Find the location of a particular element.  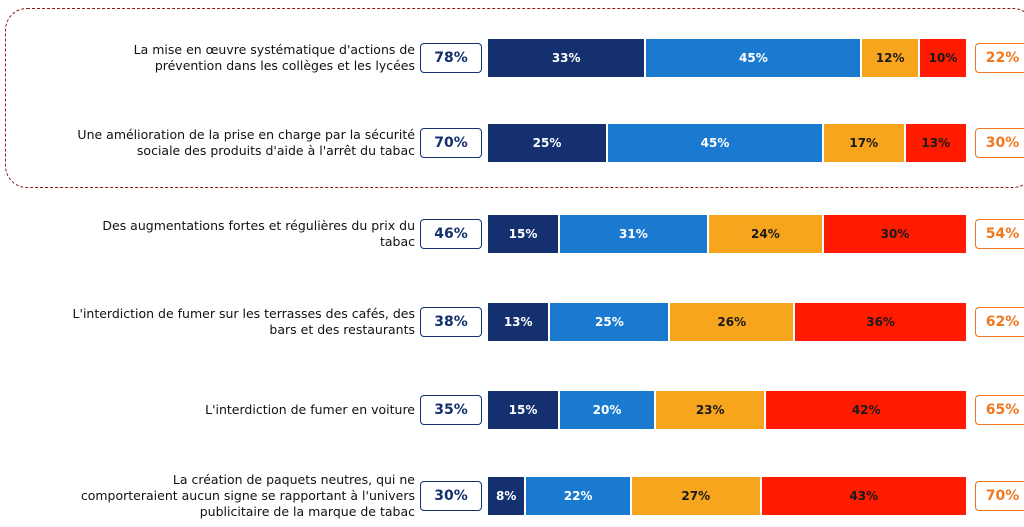

left-total: 35% is located at coordinates (451, 410).